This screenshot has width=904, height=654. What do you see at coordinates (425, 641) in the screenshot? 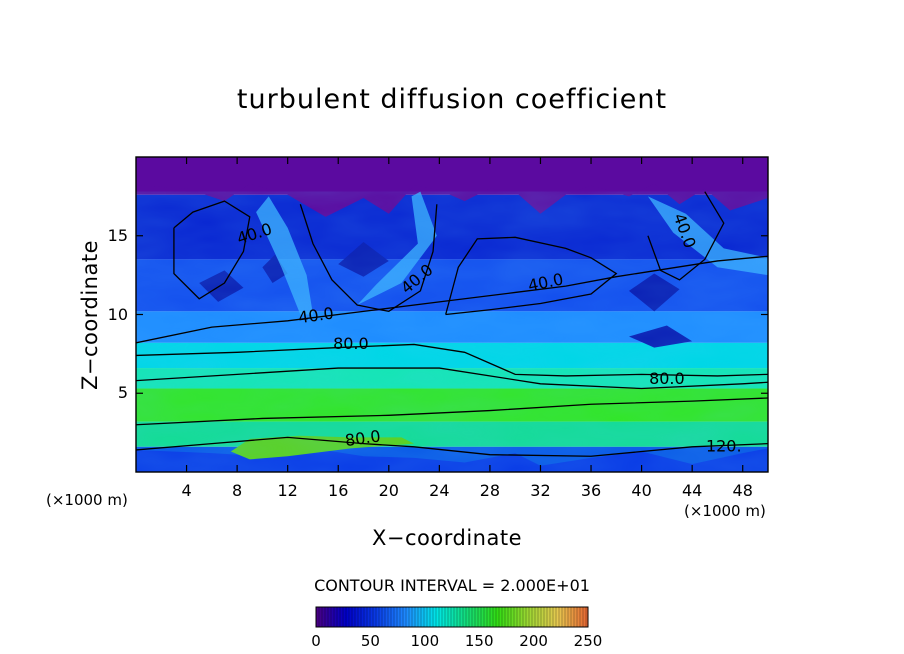
I see `colorbar-tick-label: 100` at bounding box center [425, 641].